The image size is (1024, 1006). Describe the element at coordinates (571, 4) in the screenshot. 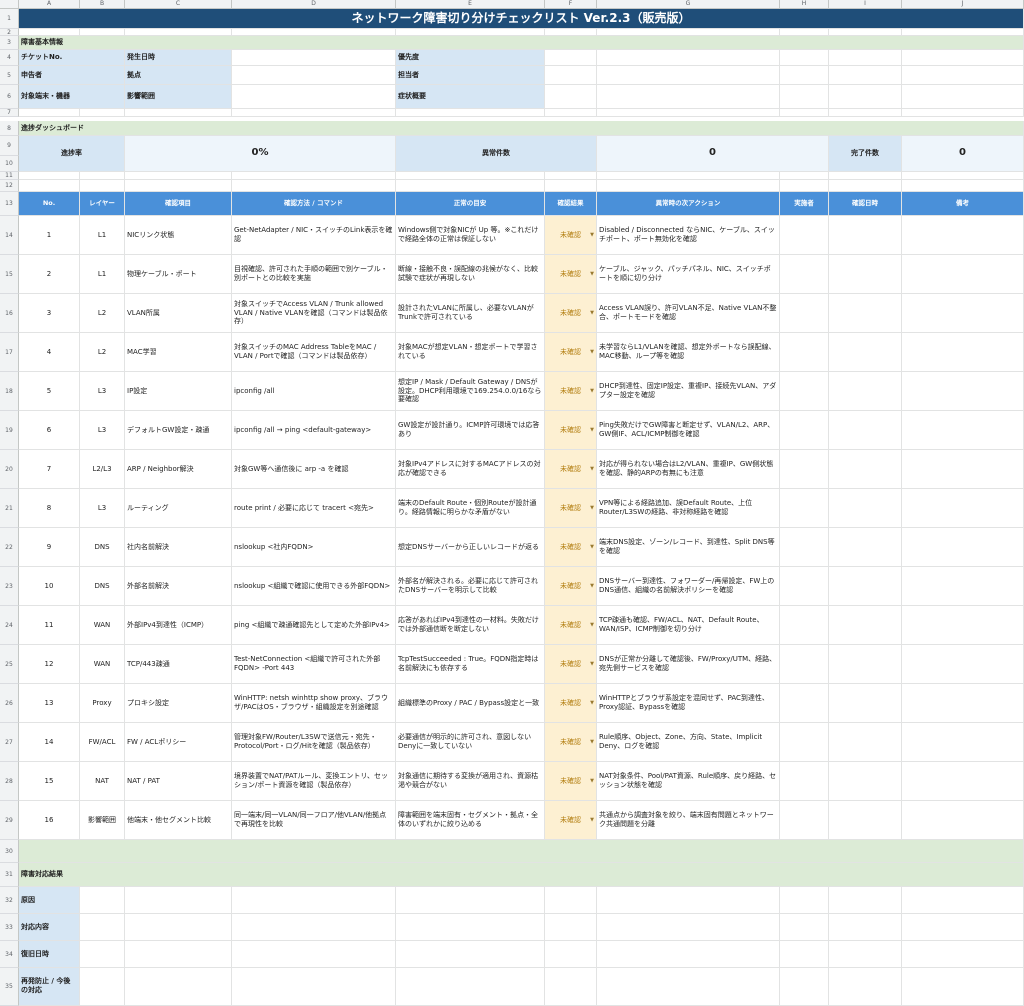

I see `column-header-F: F` at that location.